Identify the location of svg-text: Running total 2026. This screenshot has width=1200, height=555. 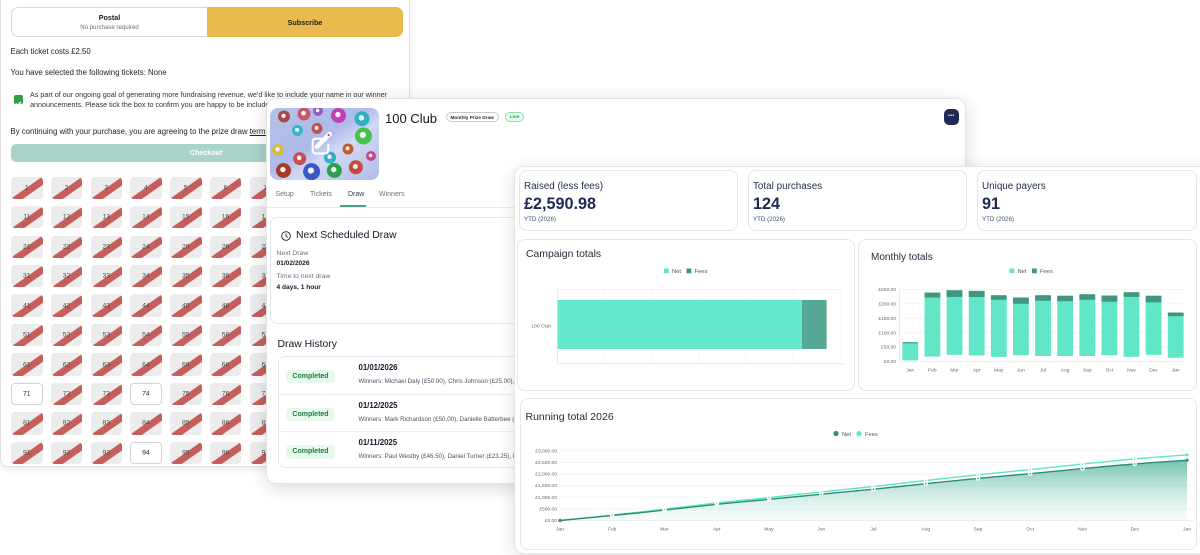
(570, 417).